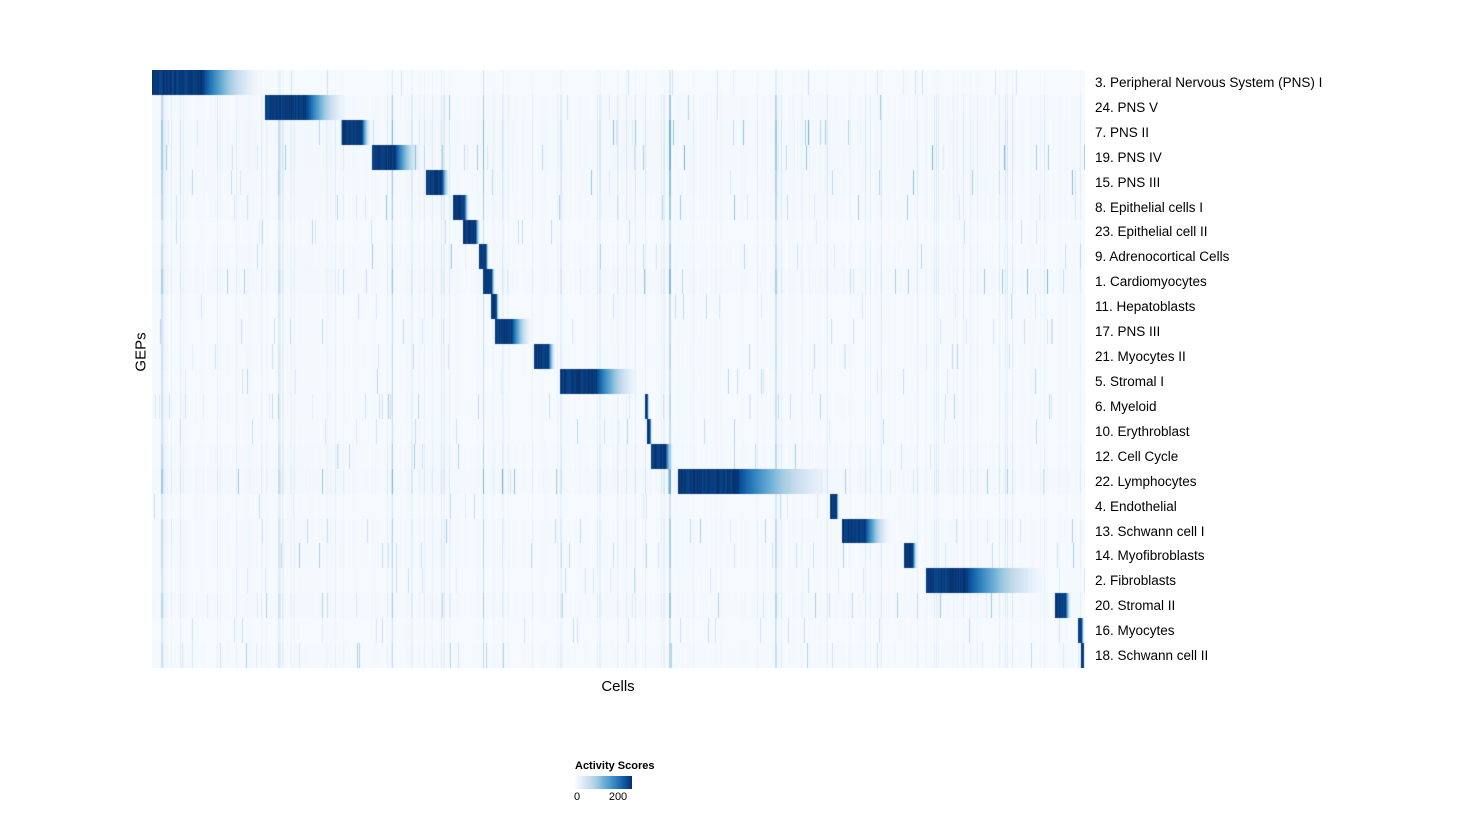  I want to click on row-label: 8. Epithelial cells I, so click(1149, 207).